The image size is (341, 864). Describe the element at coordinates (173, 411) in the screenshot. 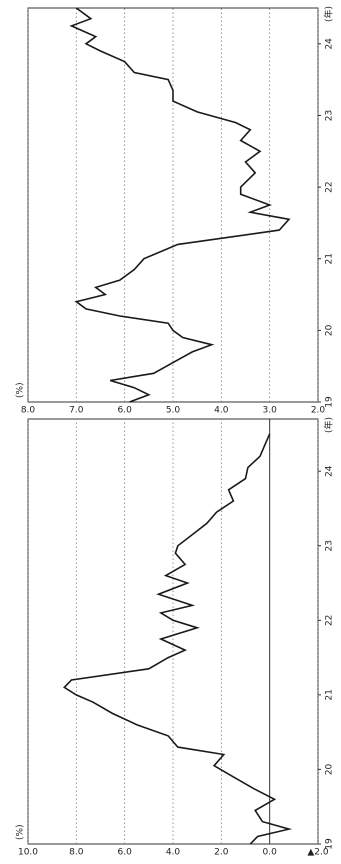

I see `y-tick-label: 5.0` at that location.